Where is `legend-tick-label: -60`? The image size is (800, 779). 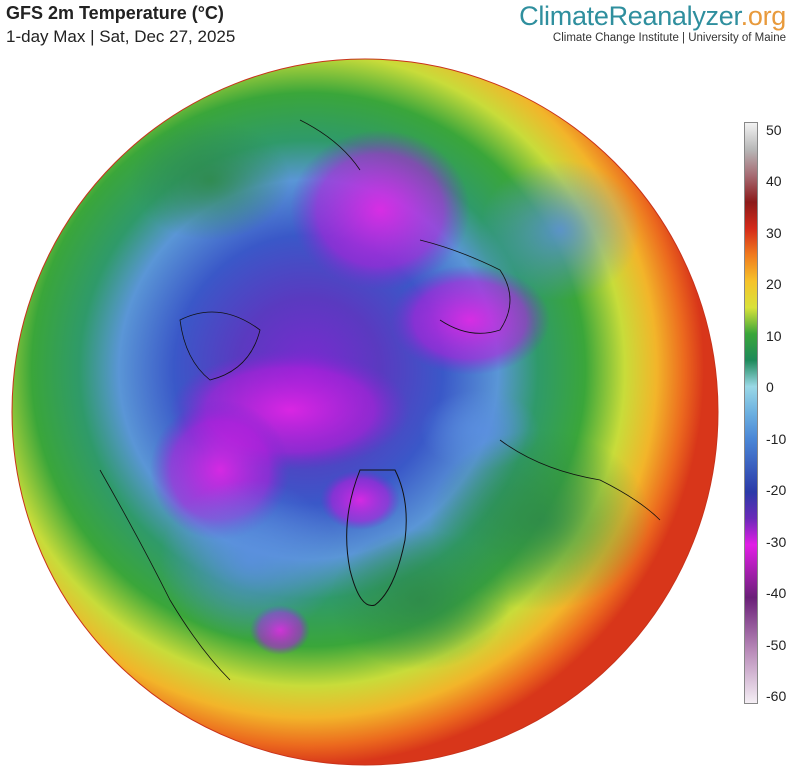 legend-tick-label: -60 is located at coordinates (776, 696).